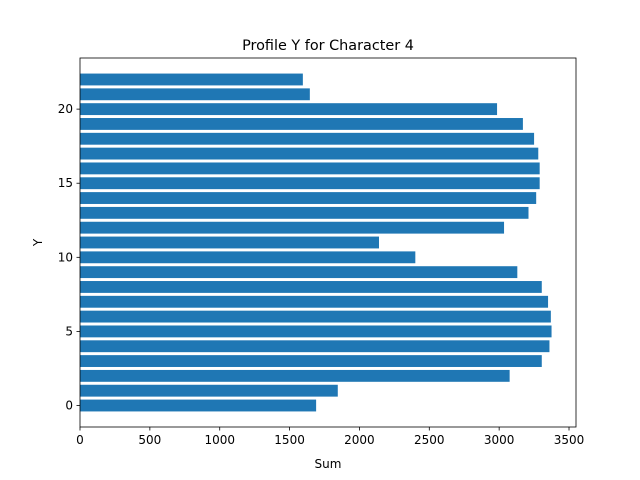  I want to click on x-tick-label: 0, so click(80, 440).